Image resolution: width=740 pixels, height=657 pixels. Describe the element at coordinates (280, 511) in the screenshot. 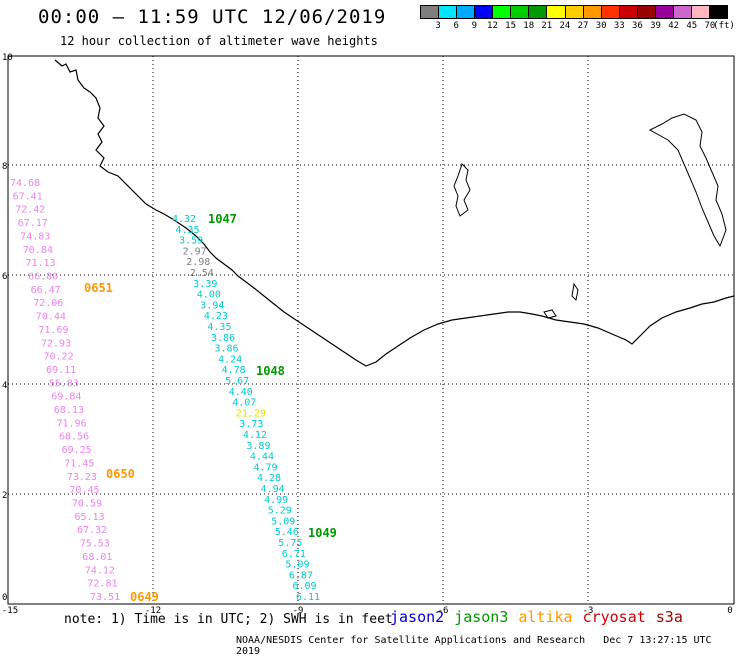

I see `track-value: 5.29` at that location.